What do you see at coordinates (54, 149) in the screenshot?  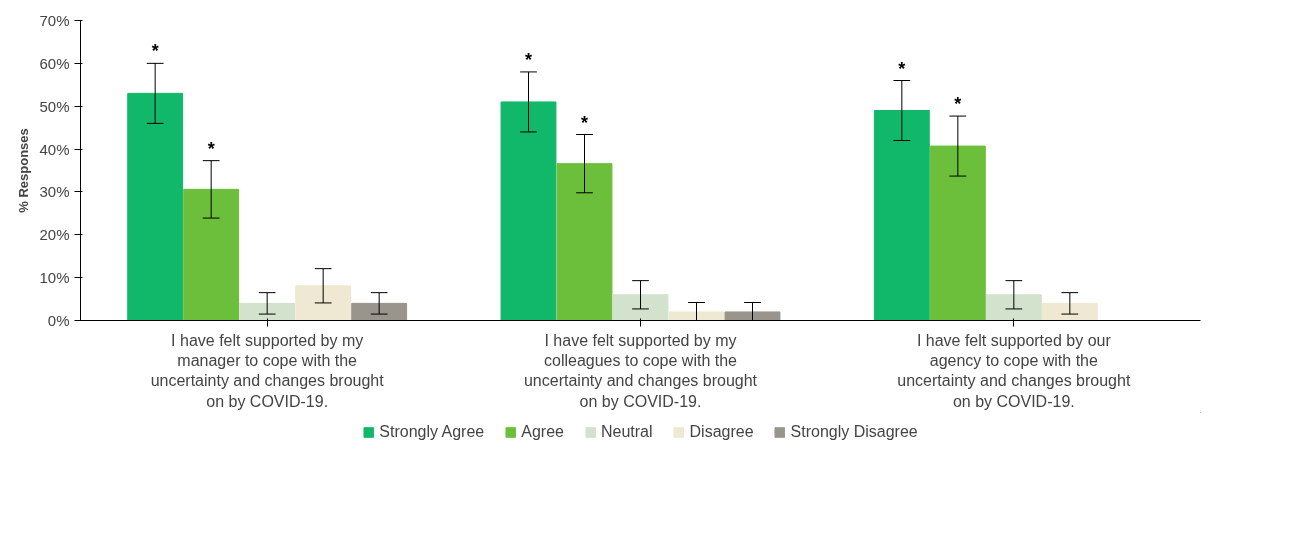 I see `y-tick-label: 40%` at bounding box center [54, 149].